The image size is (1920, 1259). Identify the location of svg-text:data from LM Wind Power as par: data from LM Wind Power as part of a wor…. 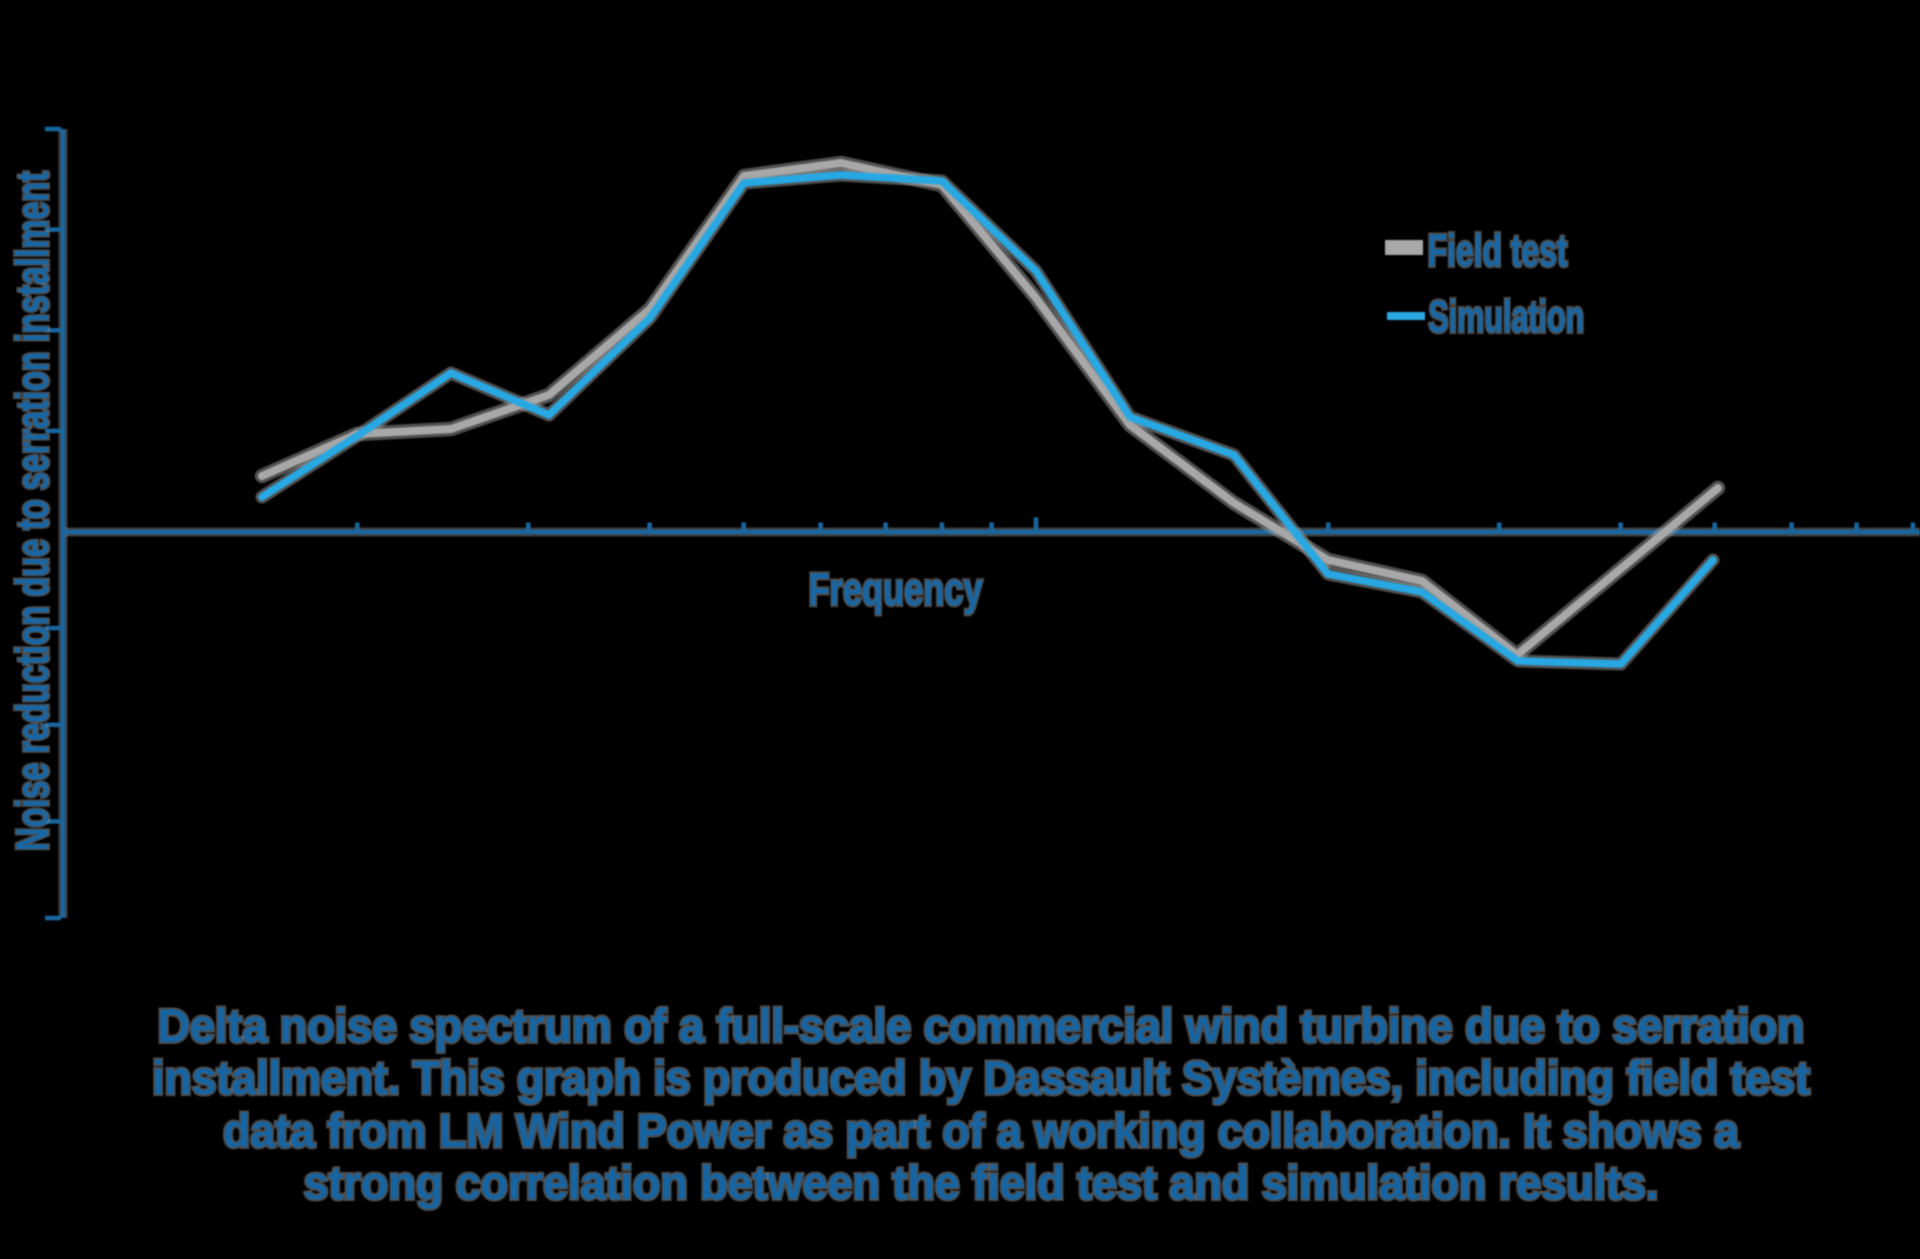
(981, 1130).